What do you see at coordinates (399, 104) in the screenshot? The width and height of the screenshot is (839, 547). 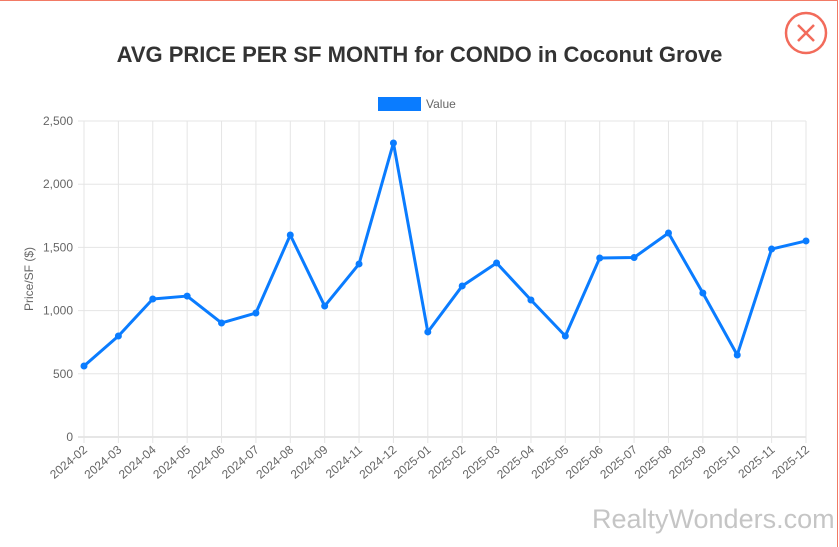 I see `legend-swatch` at bounding box center [399, 104].